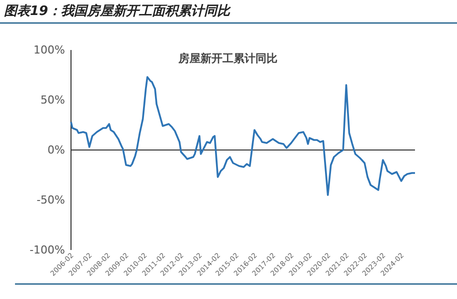  I want to click on y-tick-label: 100%, so click(49, 50).